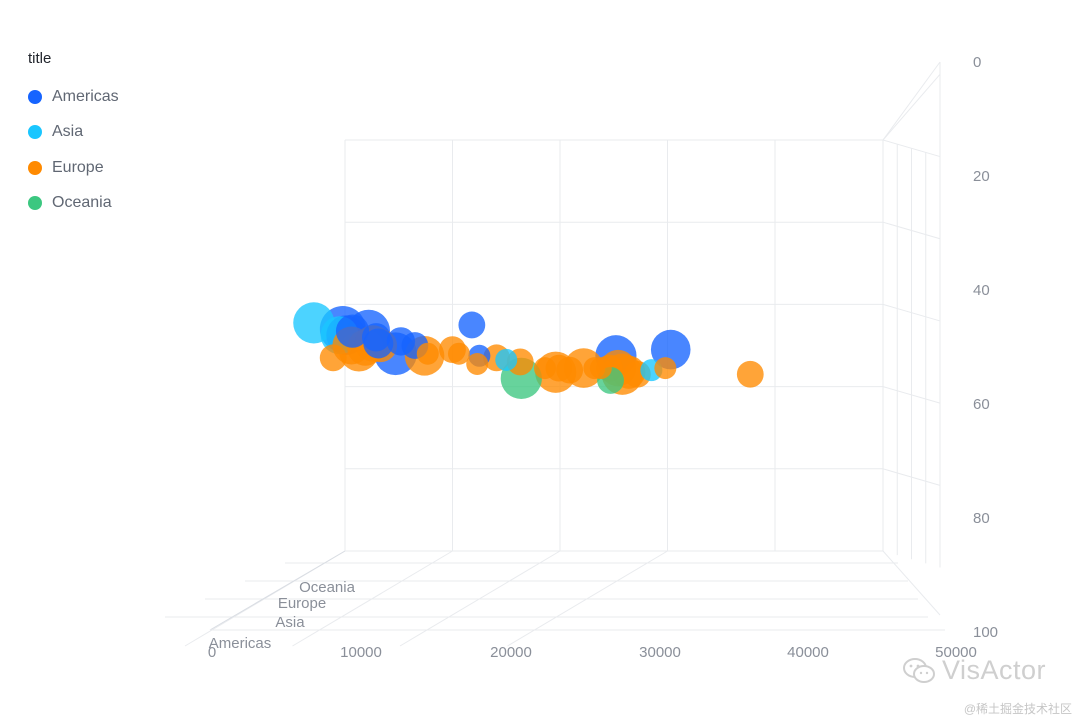 This screenshot has width=1080, height=721. Describe the element at coordinates (981, 290) in the screenshot. I see `y-tick-label: 40` at that location.